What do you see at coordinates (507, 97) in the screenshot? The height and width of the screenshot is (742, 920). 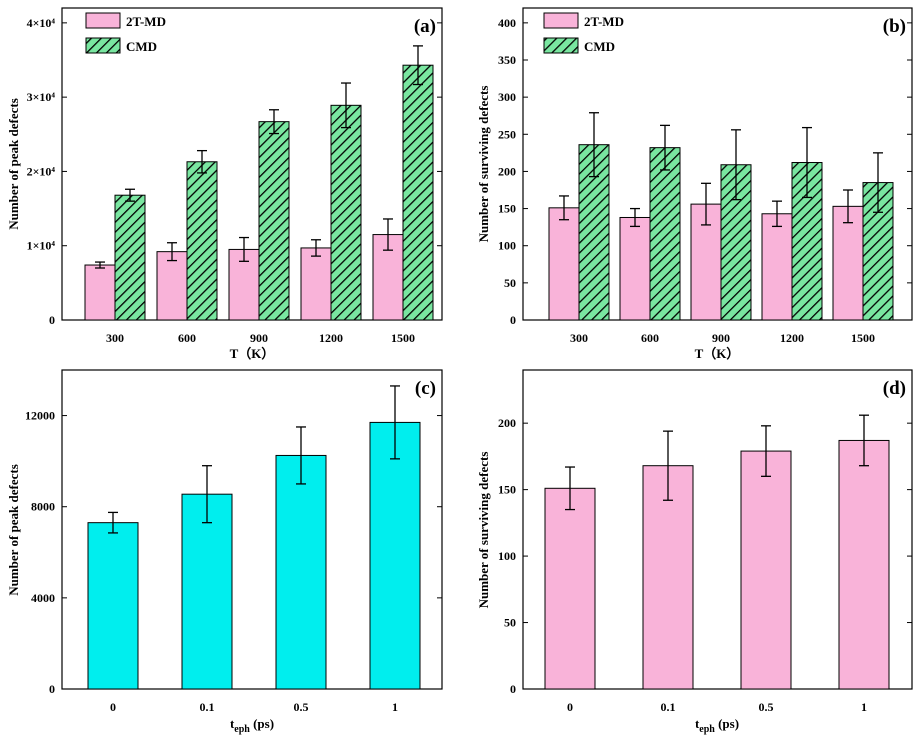 I see `y-tick-label: 300` at bounding box center [507, 97].